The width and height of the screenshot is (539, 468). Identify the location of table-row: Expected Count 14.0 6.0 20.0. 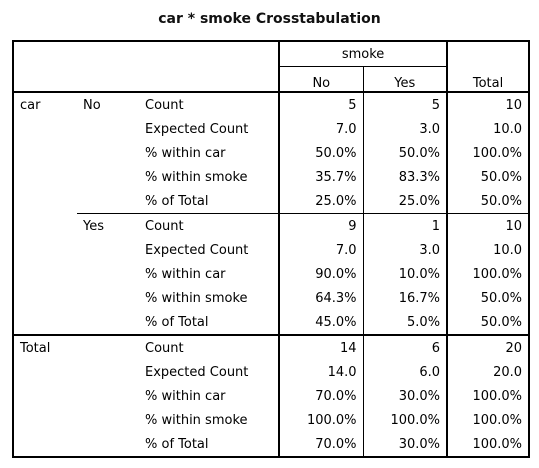
(271, 372).